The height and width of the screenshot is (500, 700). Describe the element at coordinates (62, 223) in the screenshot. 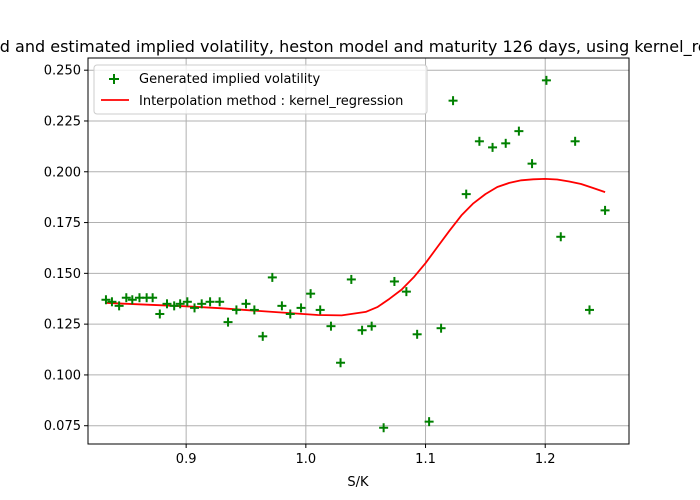

I see `y-tick-label: 0.175` at that location.